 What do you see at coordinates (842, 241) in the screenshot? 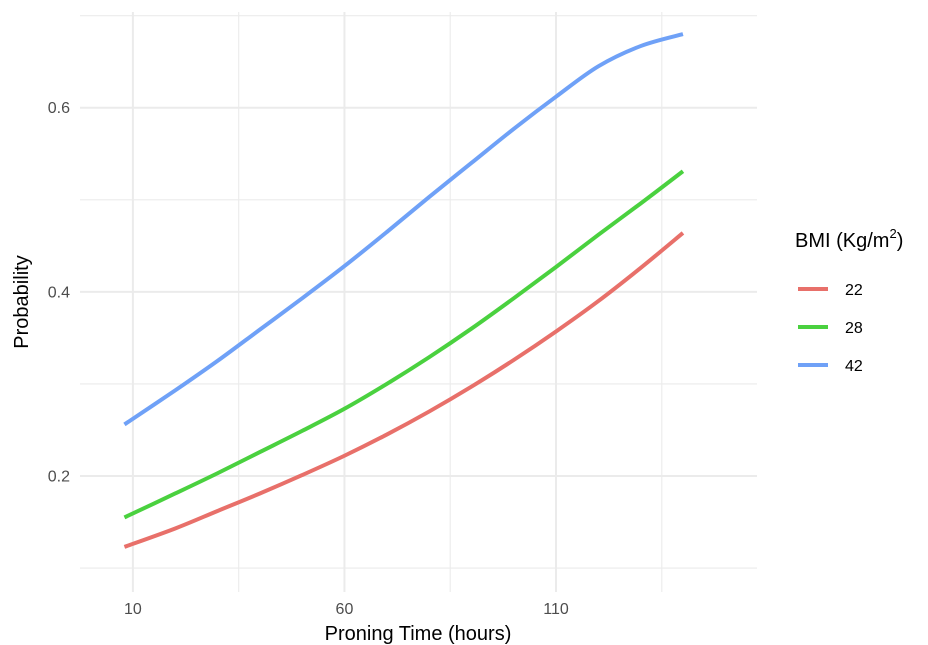
I see `legend-title-prefix: BMI (Kg/m` at bounding box center [842, 241].